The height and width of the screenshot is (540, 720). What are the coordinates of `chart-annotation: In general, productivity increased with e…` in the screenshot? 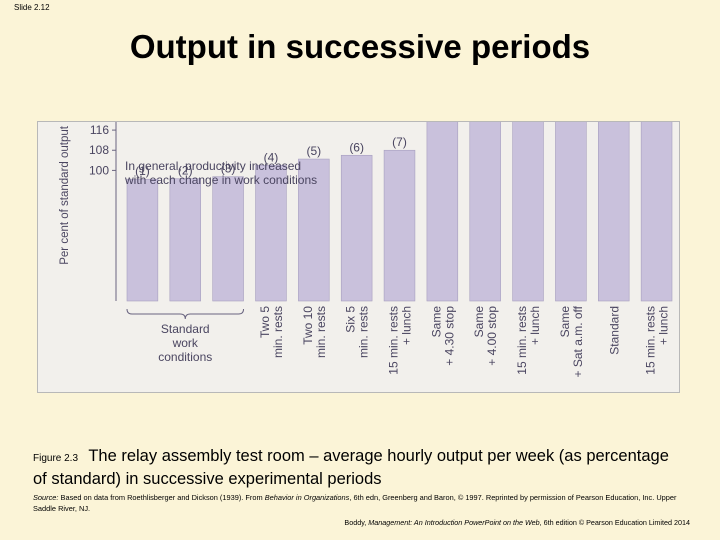 It's located at (220, 173).